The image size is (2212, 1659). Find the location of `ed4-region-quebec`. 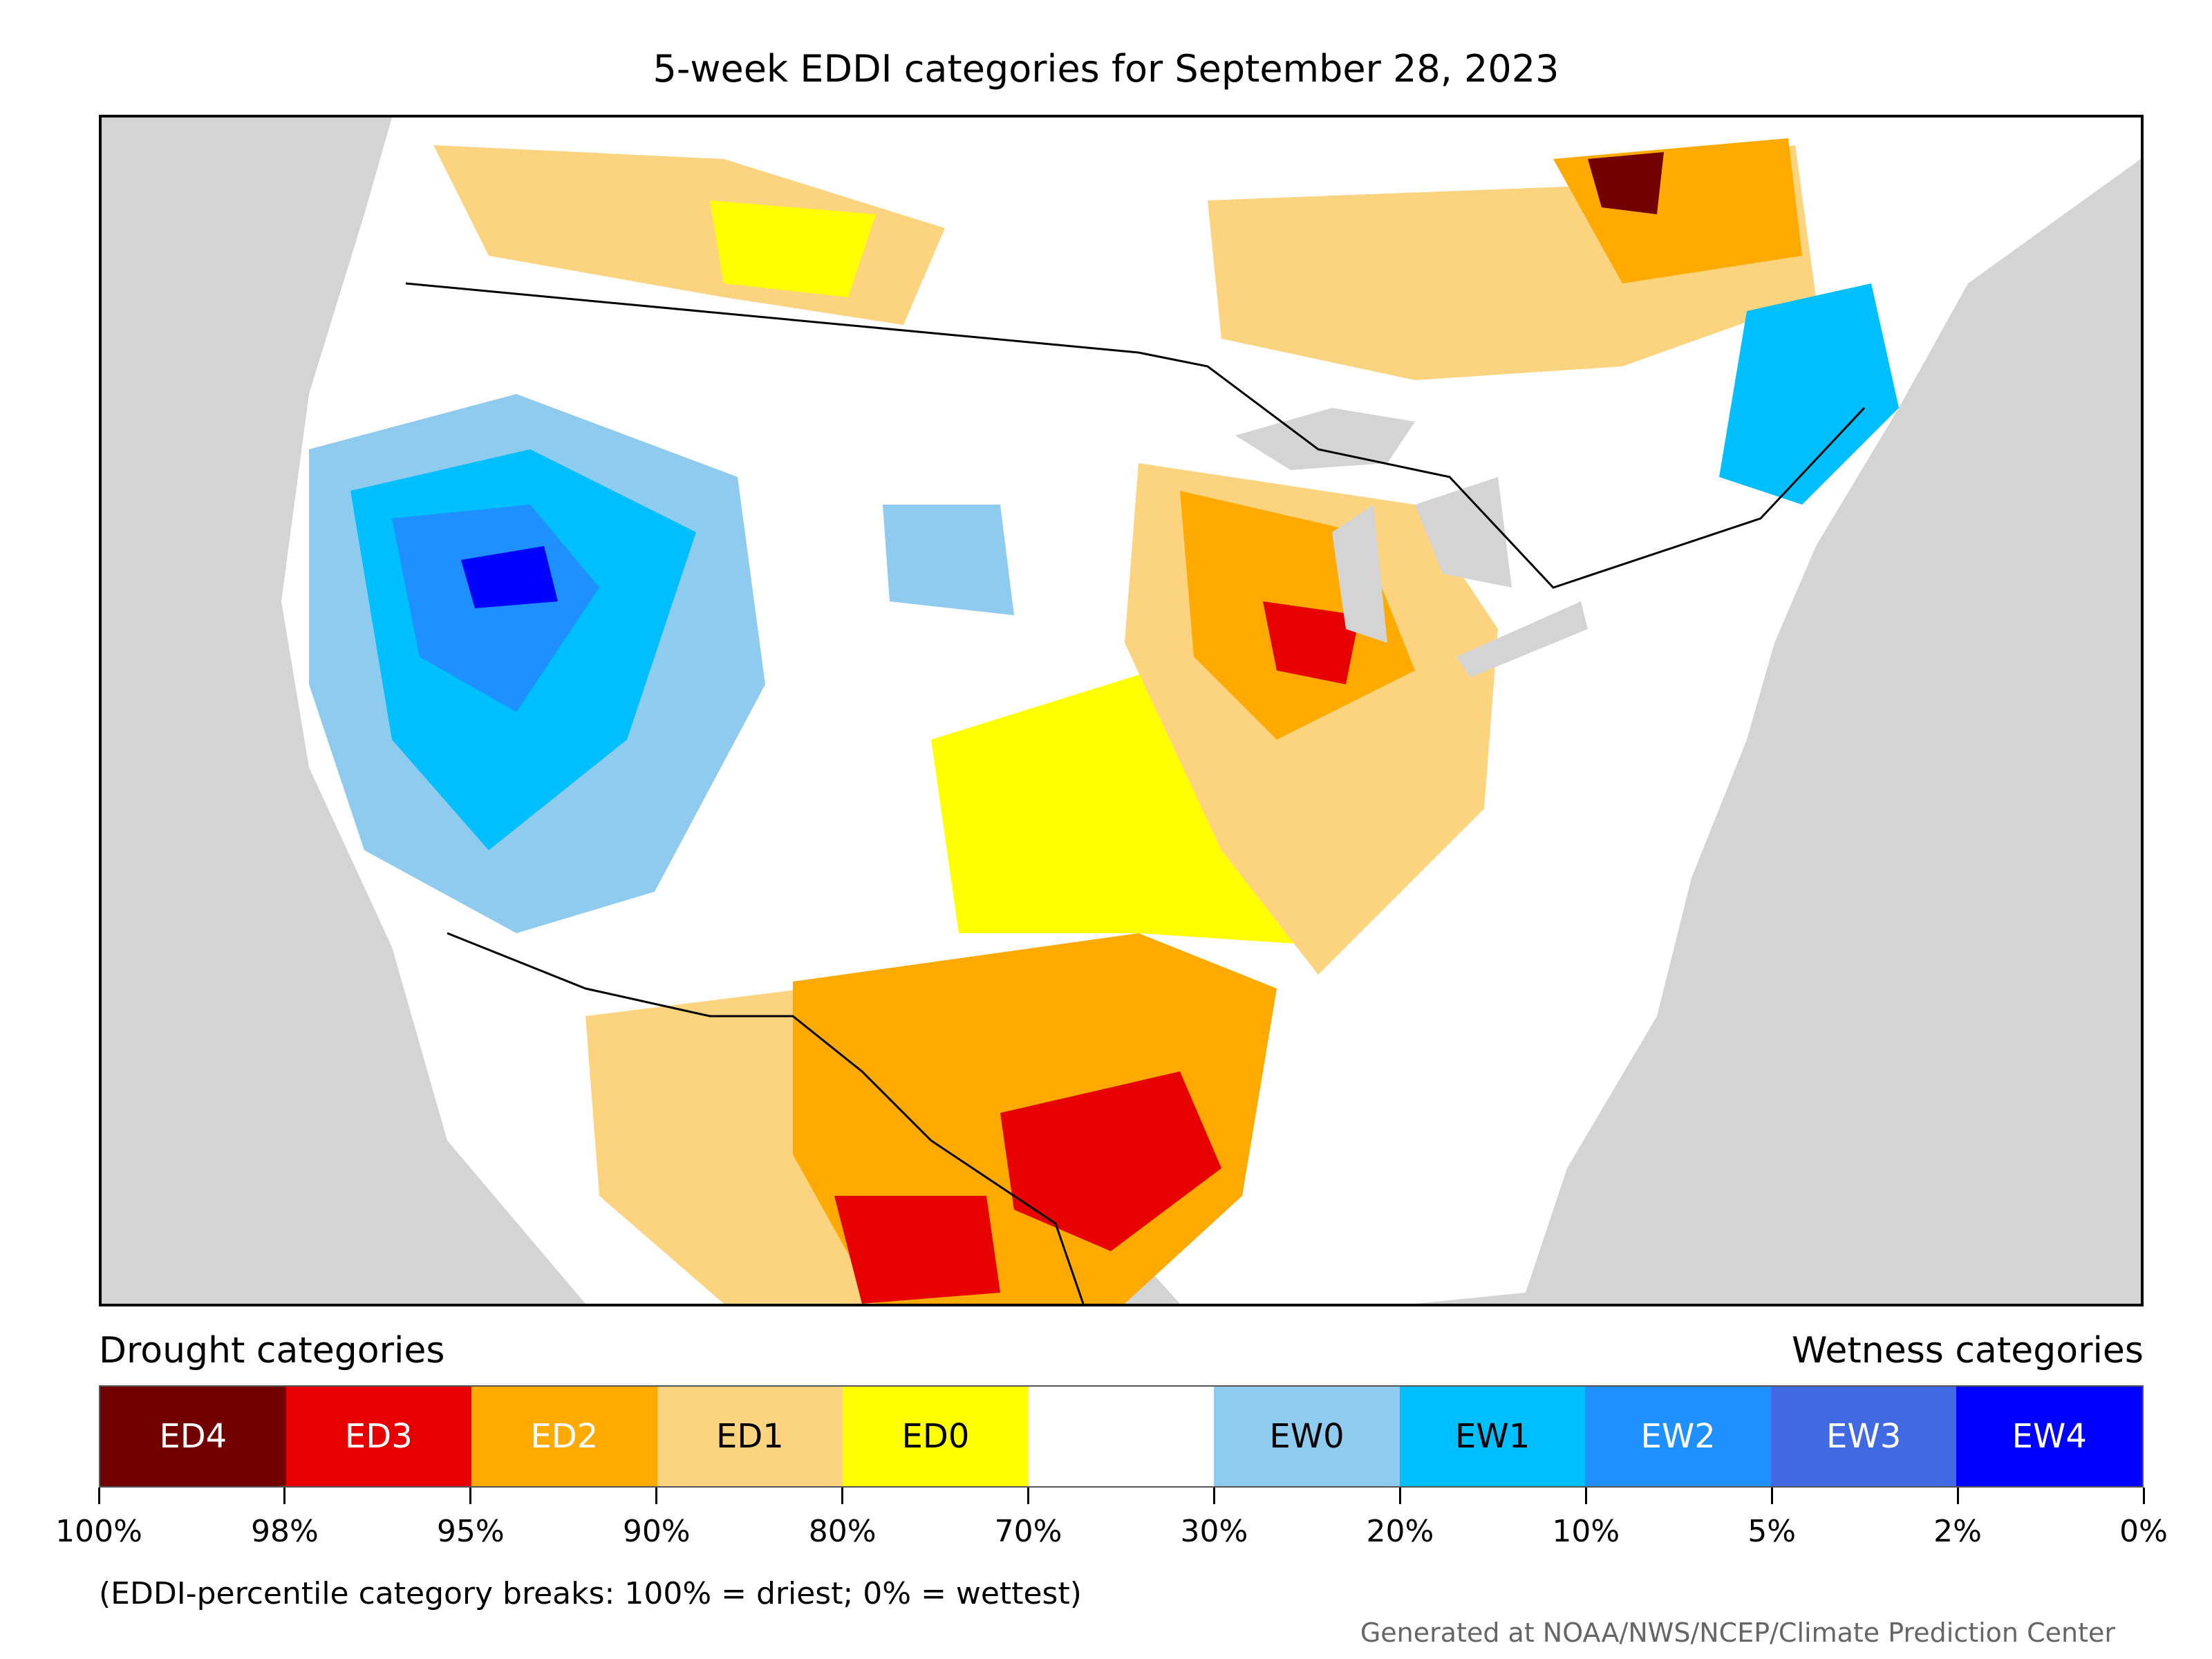

ed4-region-quebec is located at coordinates (1626, 183).